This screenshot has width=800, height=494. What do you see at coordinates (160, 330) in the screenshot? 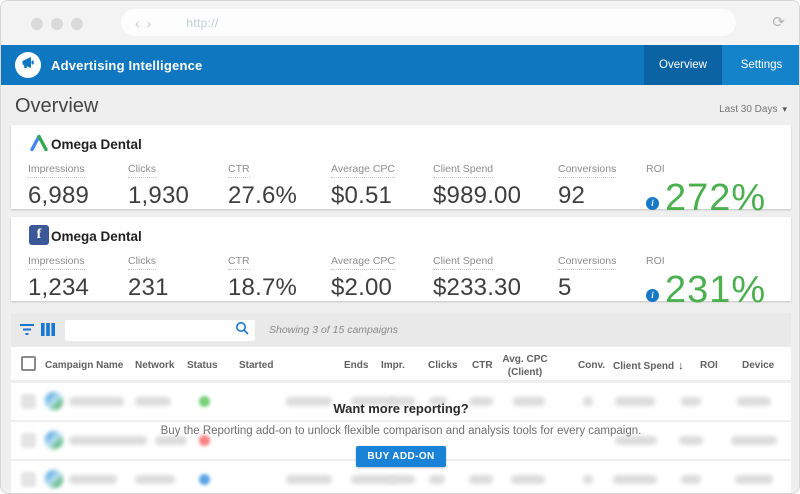
I see `search-input` at bounding box center [160, 330].